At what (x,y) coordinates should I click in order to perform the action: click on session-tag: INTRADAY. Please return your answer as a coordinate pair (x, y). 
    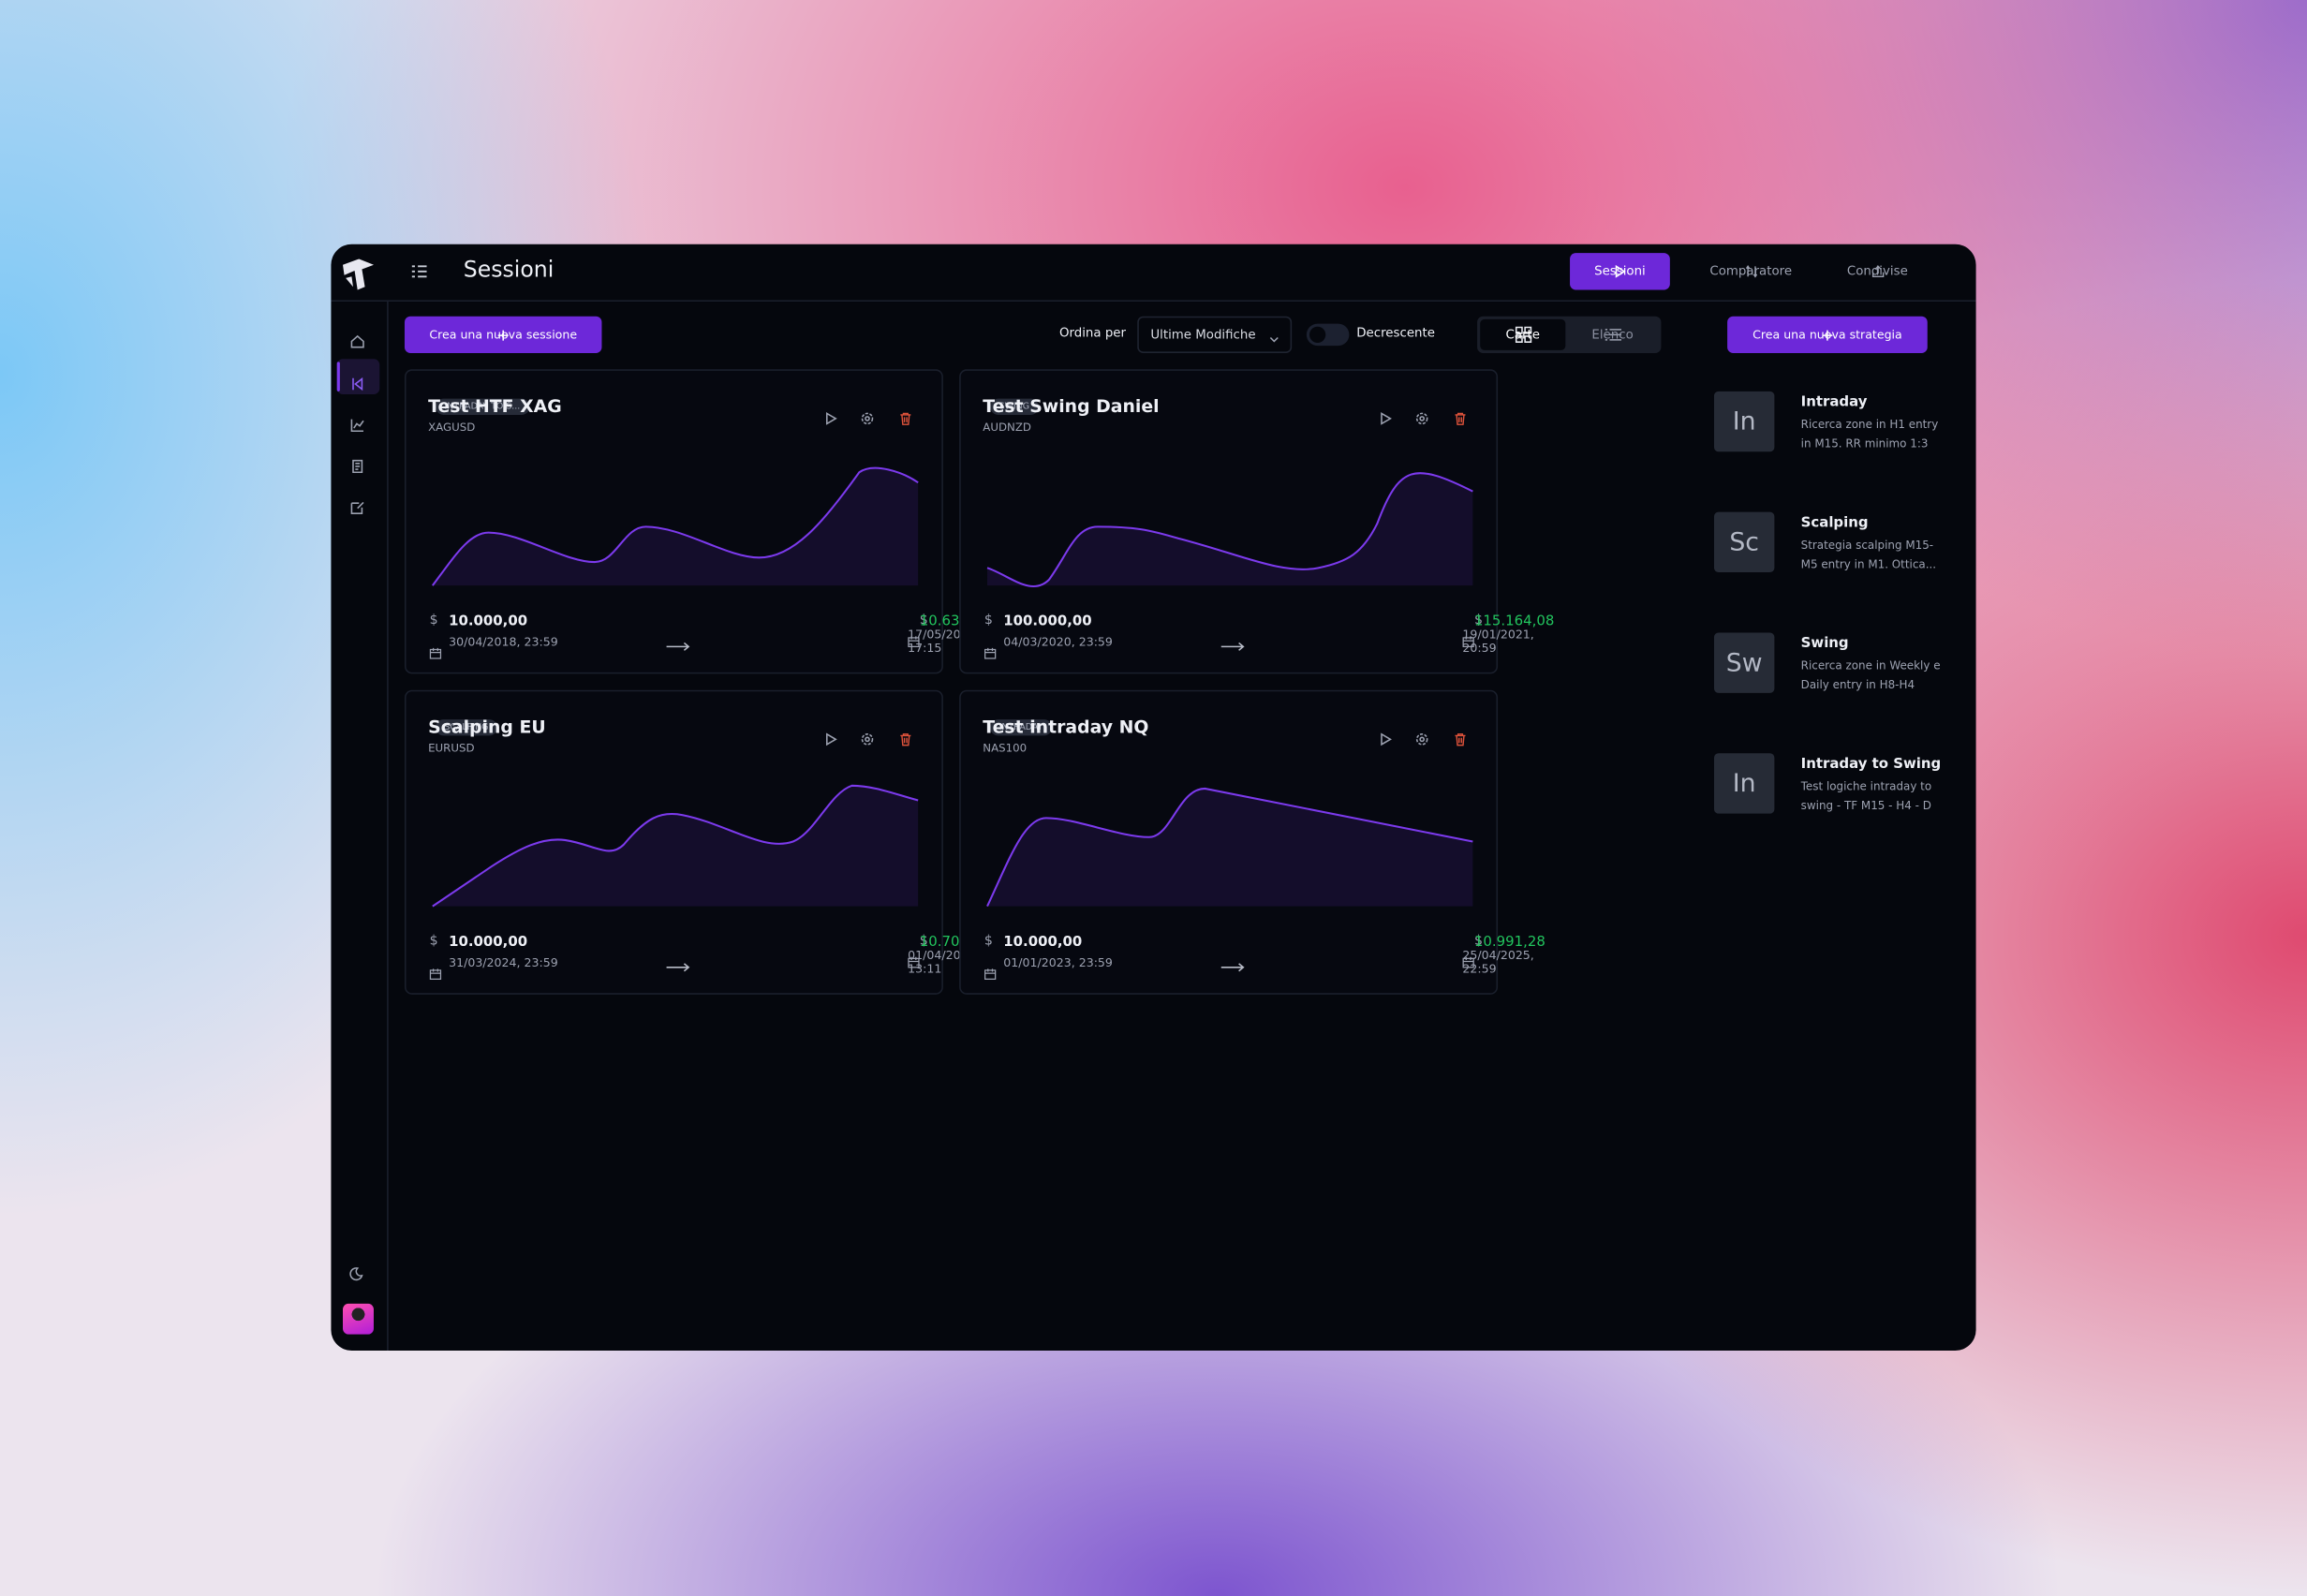
    Looking at the image, I should click on (1021, 727).